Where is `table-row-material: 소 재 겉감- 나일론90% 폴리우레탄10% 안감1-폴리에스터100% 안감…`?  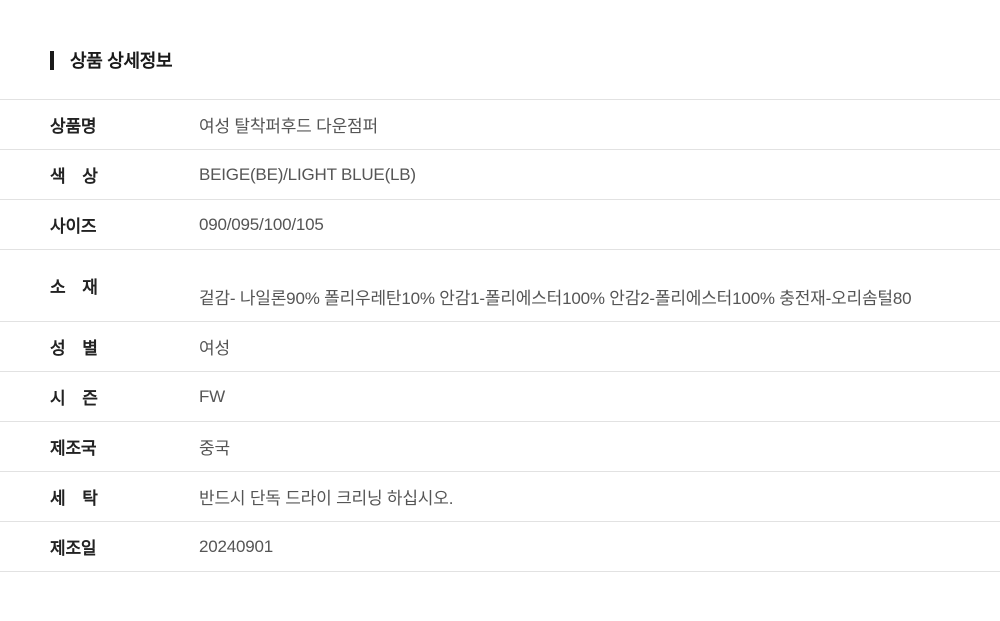 table-row-material: 소 재 겉감- 나일론90% 폴리우레탄10% 안감1-폴리에스터100% 안감… is located at coordinates (500, 286).